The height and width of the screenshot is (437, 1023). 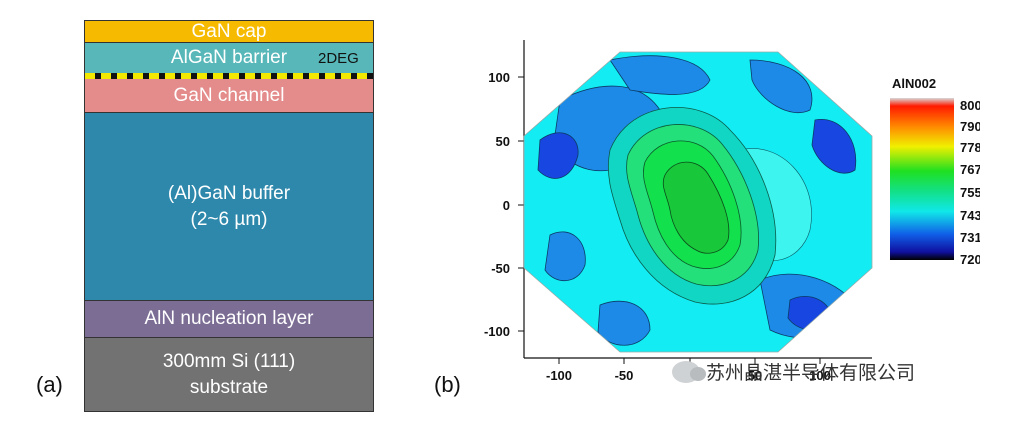 I want to click on y-tick-label: -50, so click(x=500, y=268).